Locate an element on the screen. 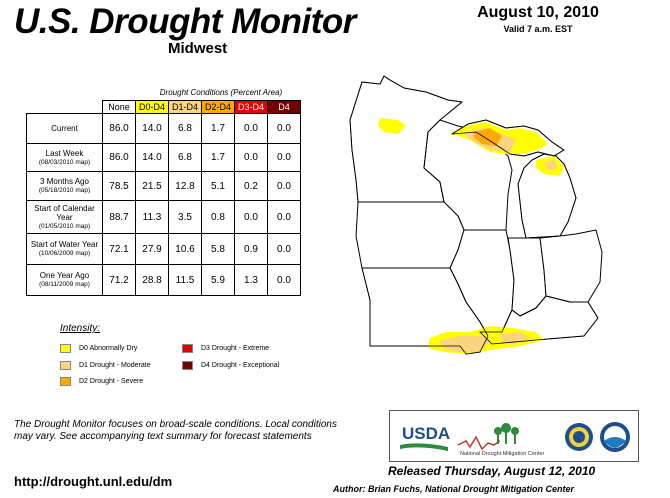 The width and height of the screenshot is (670, 498). table-cell: 11.3 is located at coordinates (152, 217).